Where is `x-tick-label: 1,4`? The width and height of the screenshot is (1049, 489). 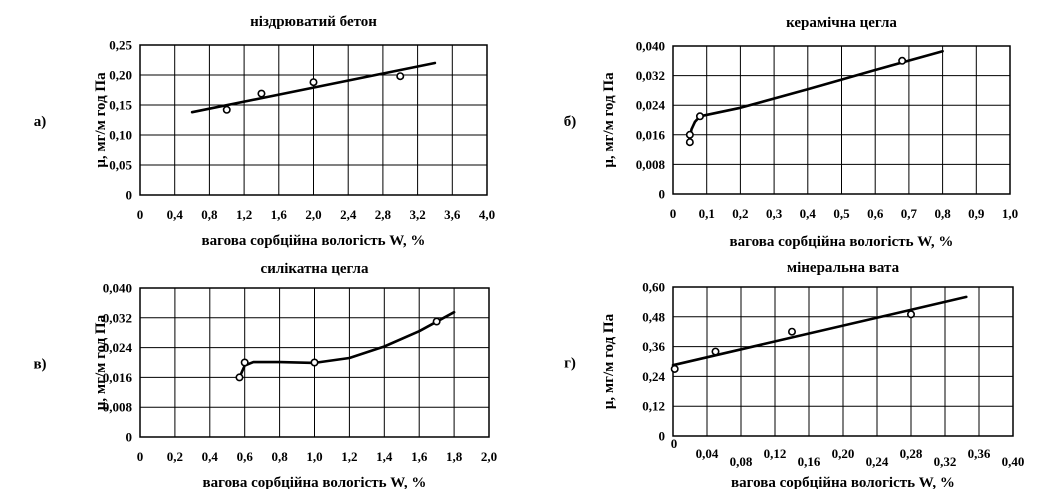 x-tick-label: 1,4 is located at coordinates (384, 456).